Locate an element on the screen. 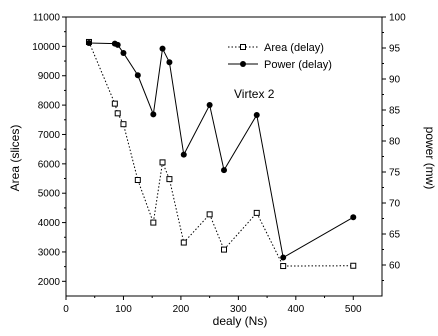 The image size is (438, 336). y-right-tick-label: 70 is located at coordinates (395, 204).